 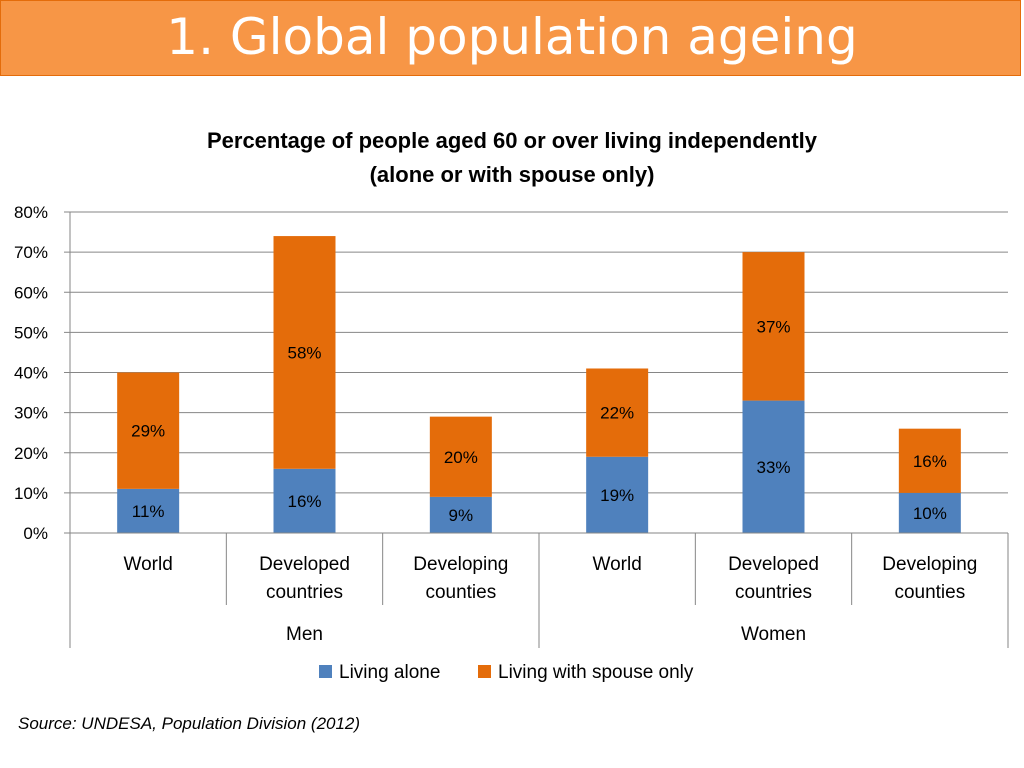 I want to click on y-tick-label: 0%, so click(x=35, y=533).